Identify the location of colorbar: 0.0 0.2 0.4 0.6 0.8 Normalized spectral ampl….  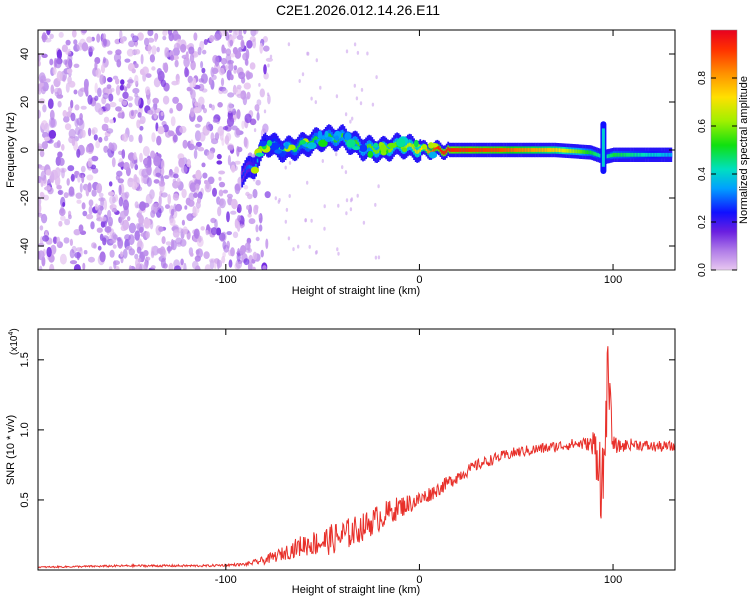
(723, 153).